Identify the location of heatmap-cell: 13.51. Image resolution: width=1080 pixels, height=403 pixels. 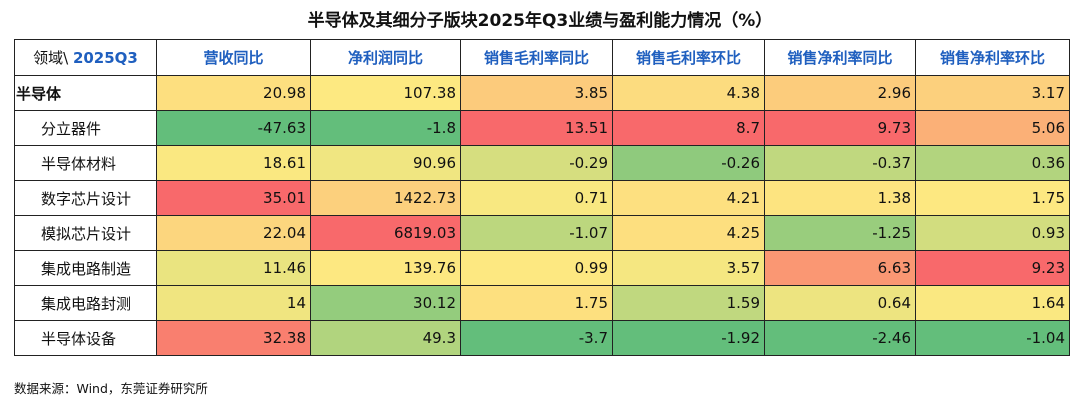
(536, 128).